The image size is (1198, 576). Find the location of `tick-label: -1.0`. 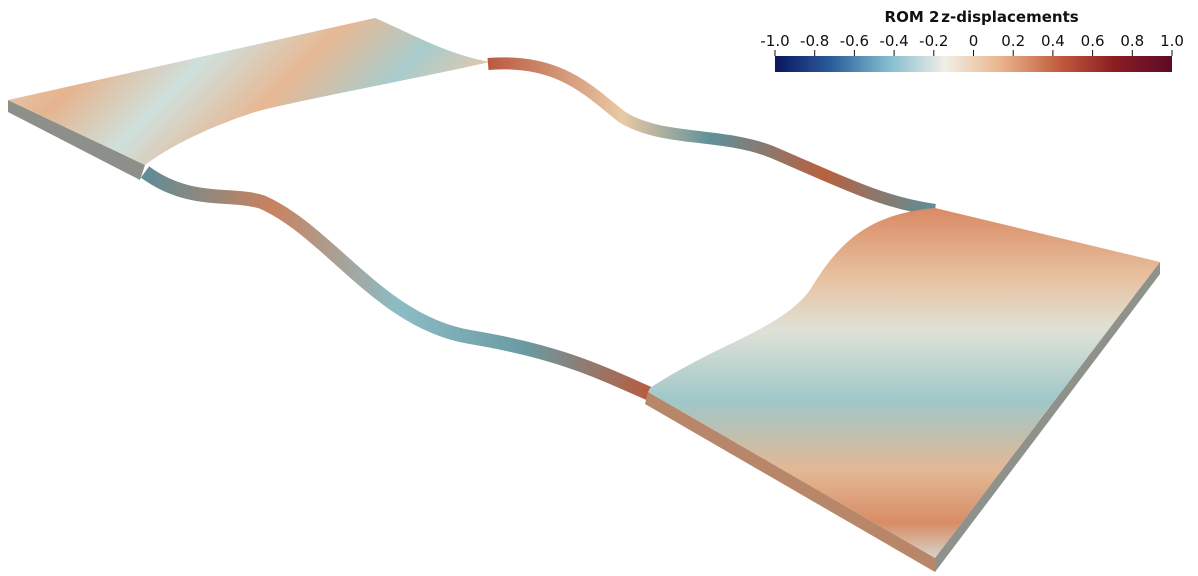

tick-label: -1.0 is located at coordinates (774, 41).